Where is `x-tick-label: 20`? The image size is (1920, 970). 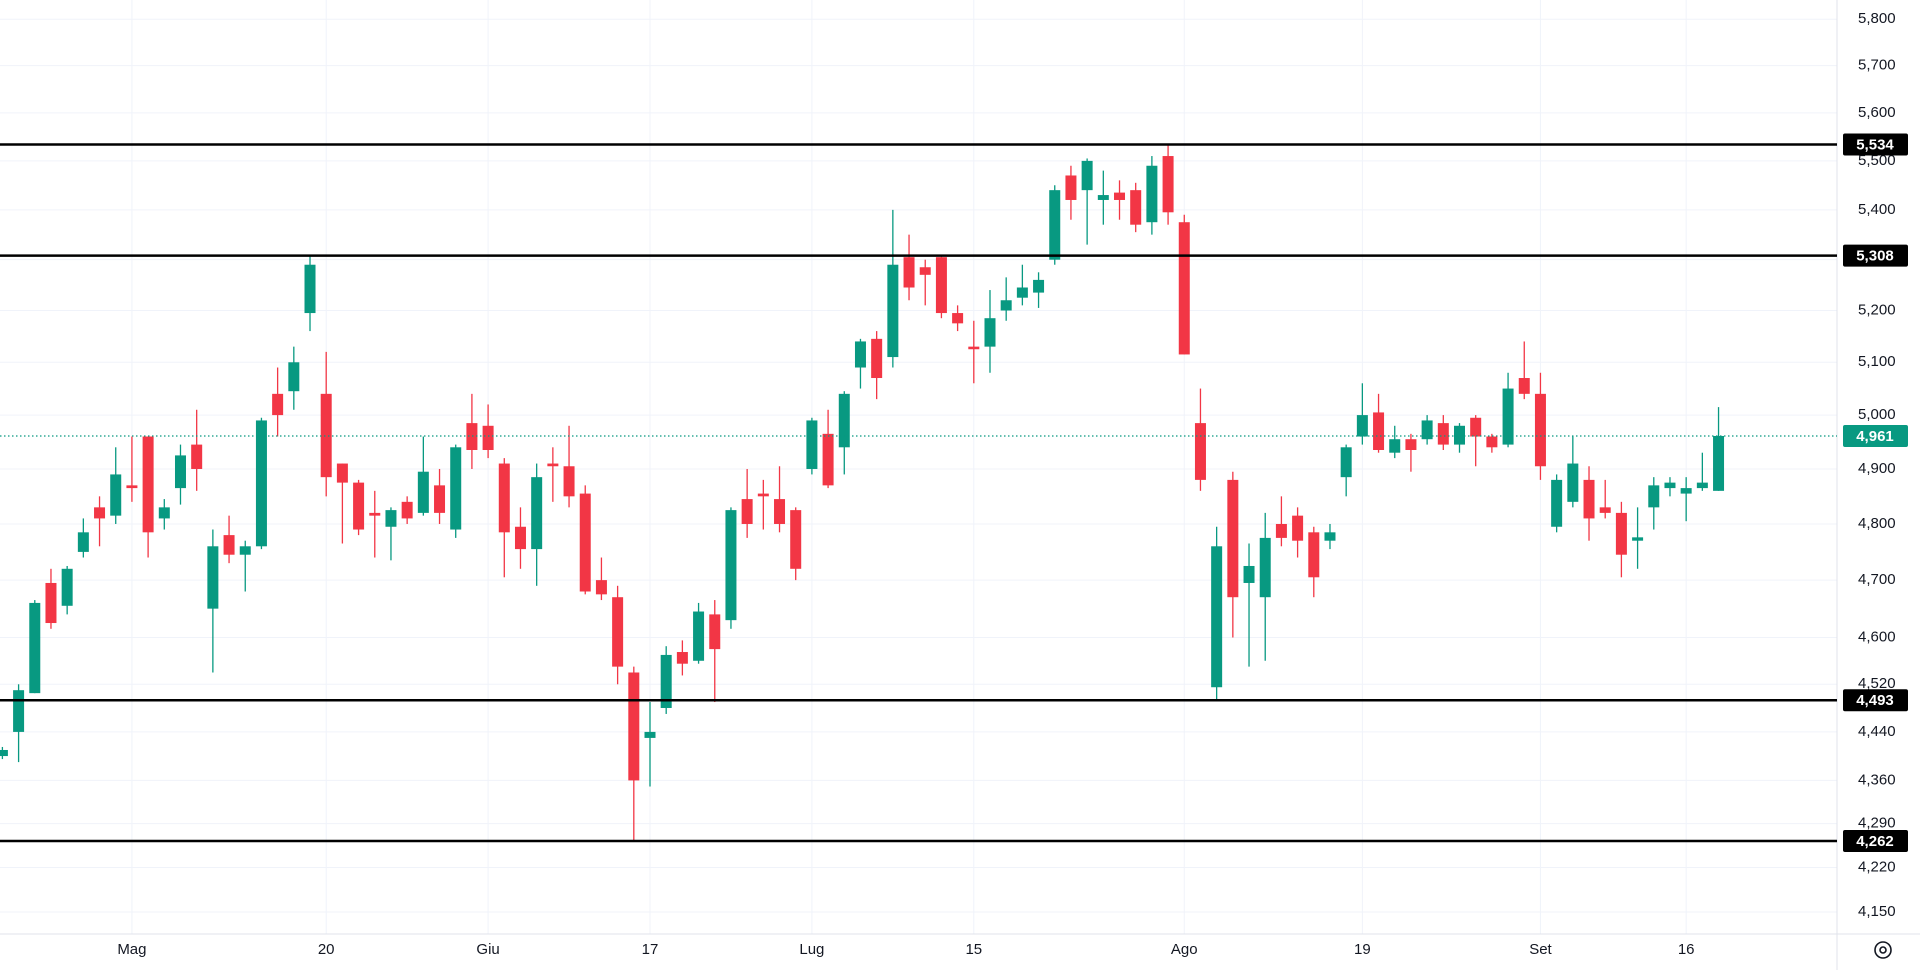
x-tick-label: 20 is located at coordinates (326, 949).